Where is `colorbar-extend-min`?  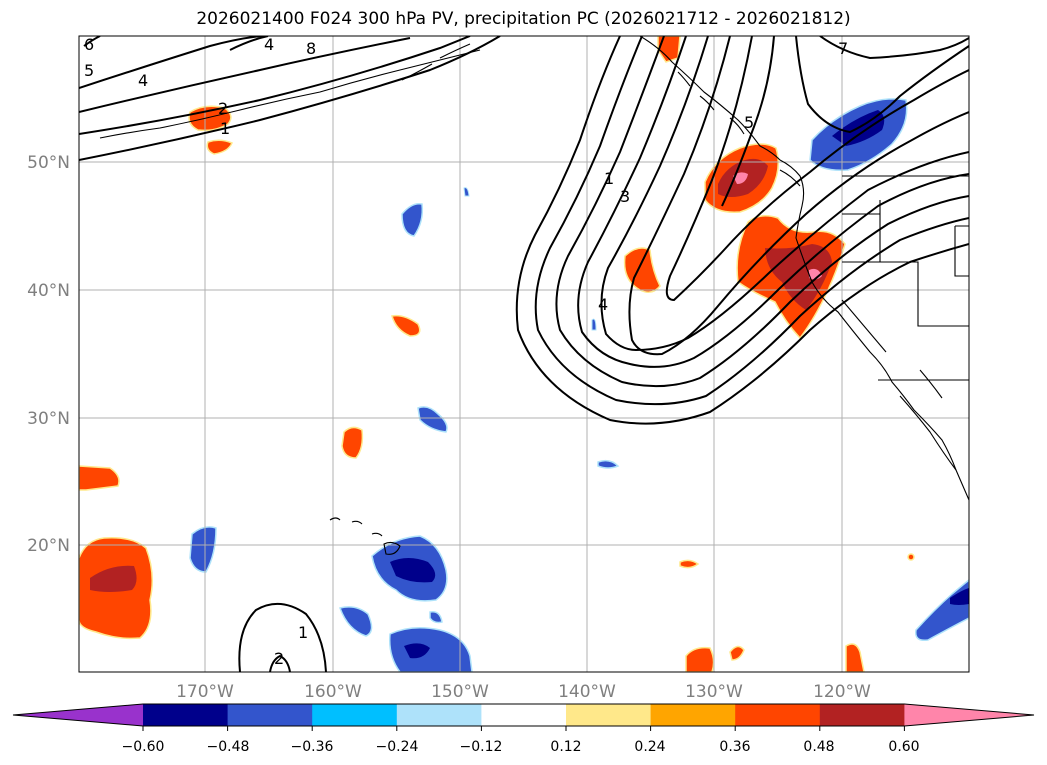 colorbar-extend-min is located at coordinates (78, 715).